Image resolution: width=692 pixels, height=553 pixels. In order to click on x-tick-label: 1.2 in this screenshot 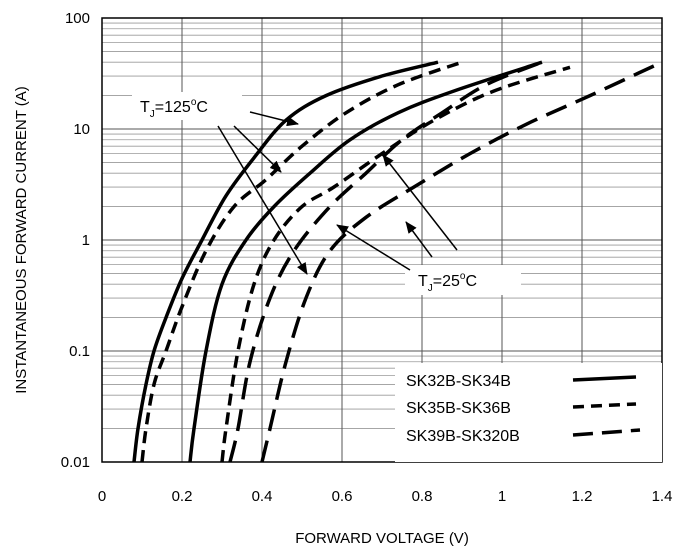, I will do `click(582, 496)`.